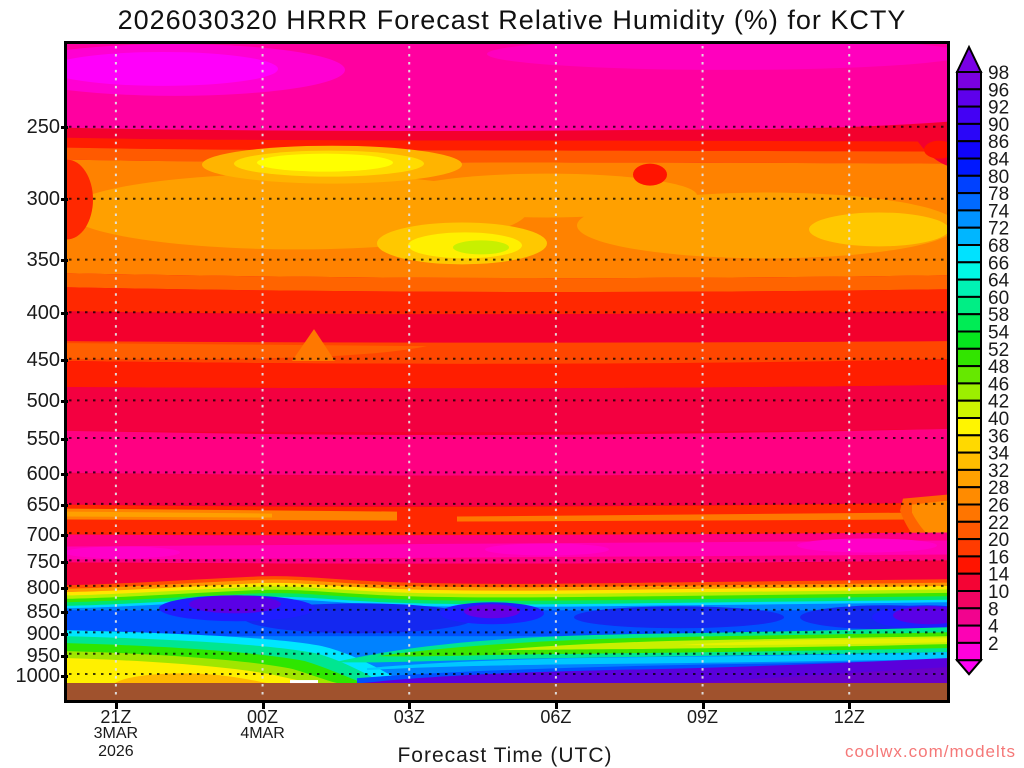  Describe the element at coordinates (43, 473) in the screenshot. I see `y-tick-label: 600` at that location.